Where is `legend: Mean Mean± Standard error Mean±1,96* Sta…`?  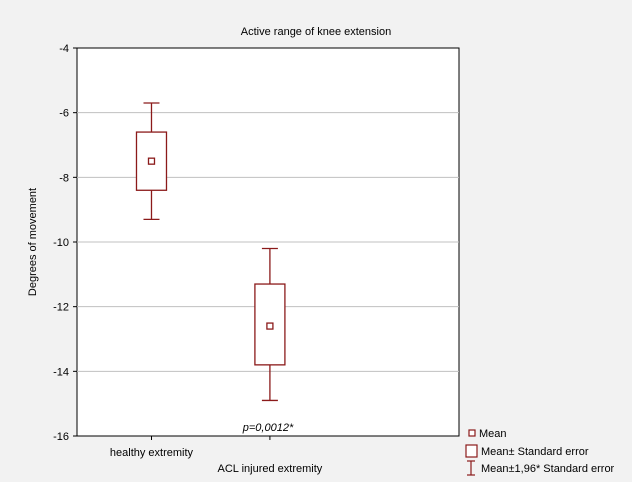 legend: Mean Mean± Standard error Mean±1,96* Sta… is located at coordinates (540, 452).